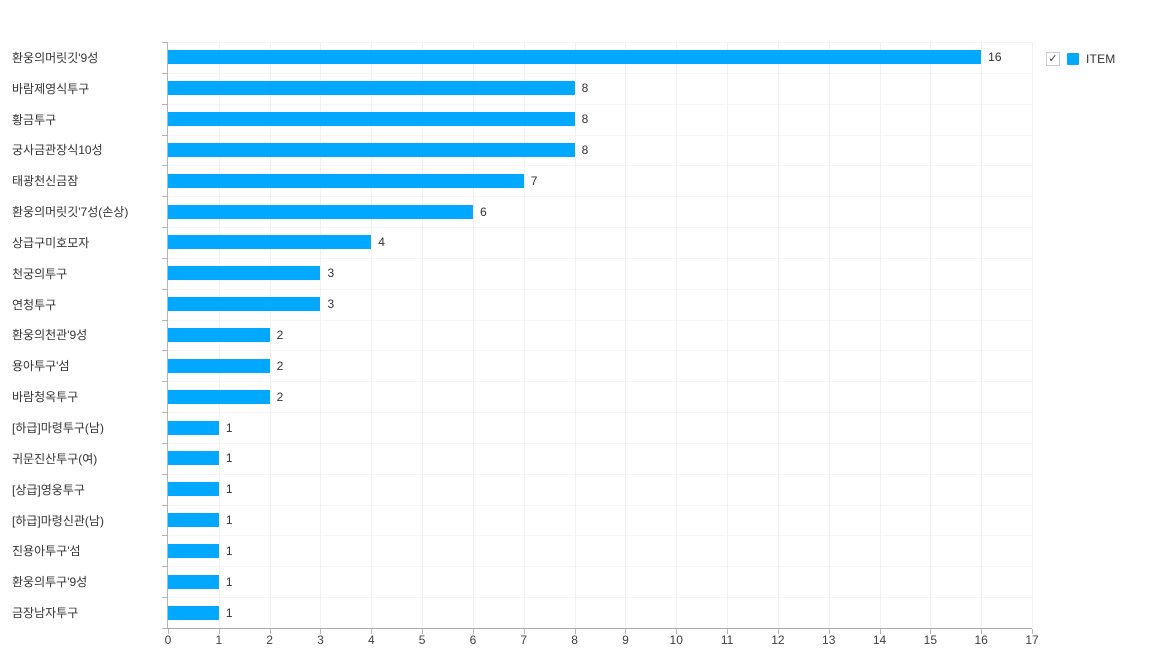 The height and width of the screenshot is (650, 1160). Describe the element at coordinates (599, 628) in the screenshot. I see `x-axis-line` at that location.